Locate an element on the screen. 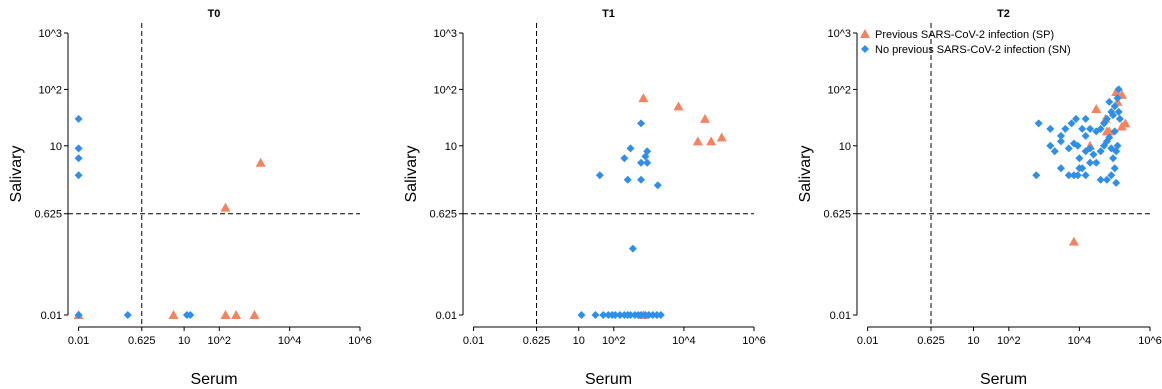 The image size is (1162, 389). y-tick-label: 0.01 is located at coordinates (840, 316).